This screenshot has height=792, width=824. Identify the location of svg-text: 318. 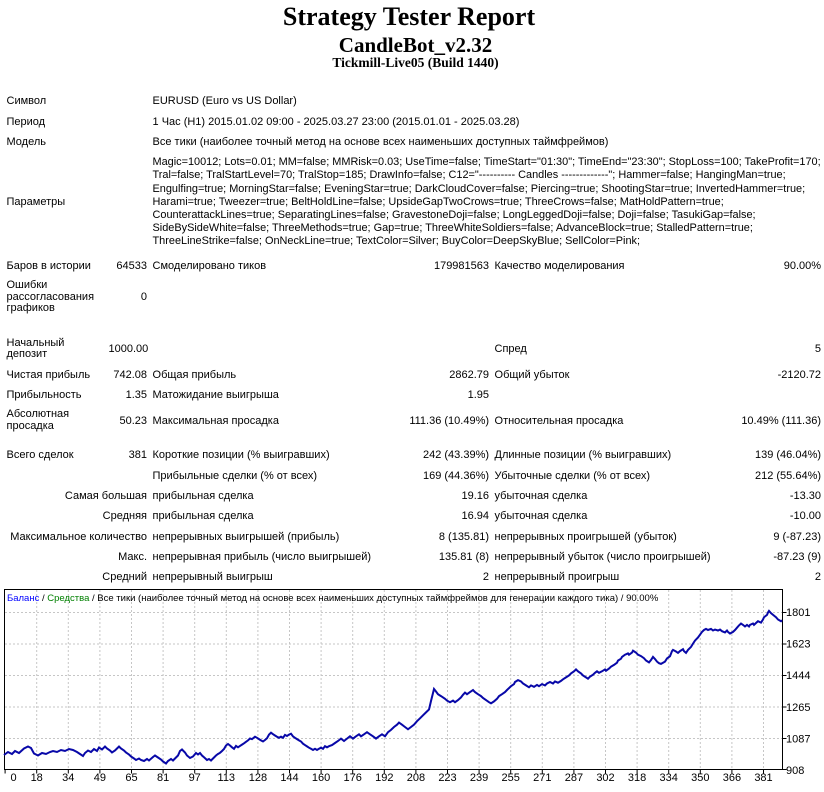
(637, 778).